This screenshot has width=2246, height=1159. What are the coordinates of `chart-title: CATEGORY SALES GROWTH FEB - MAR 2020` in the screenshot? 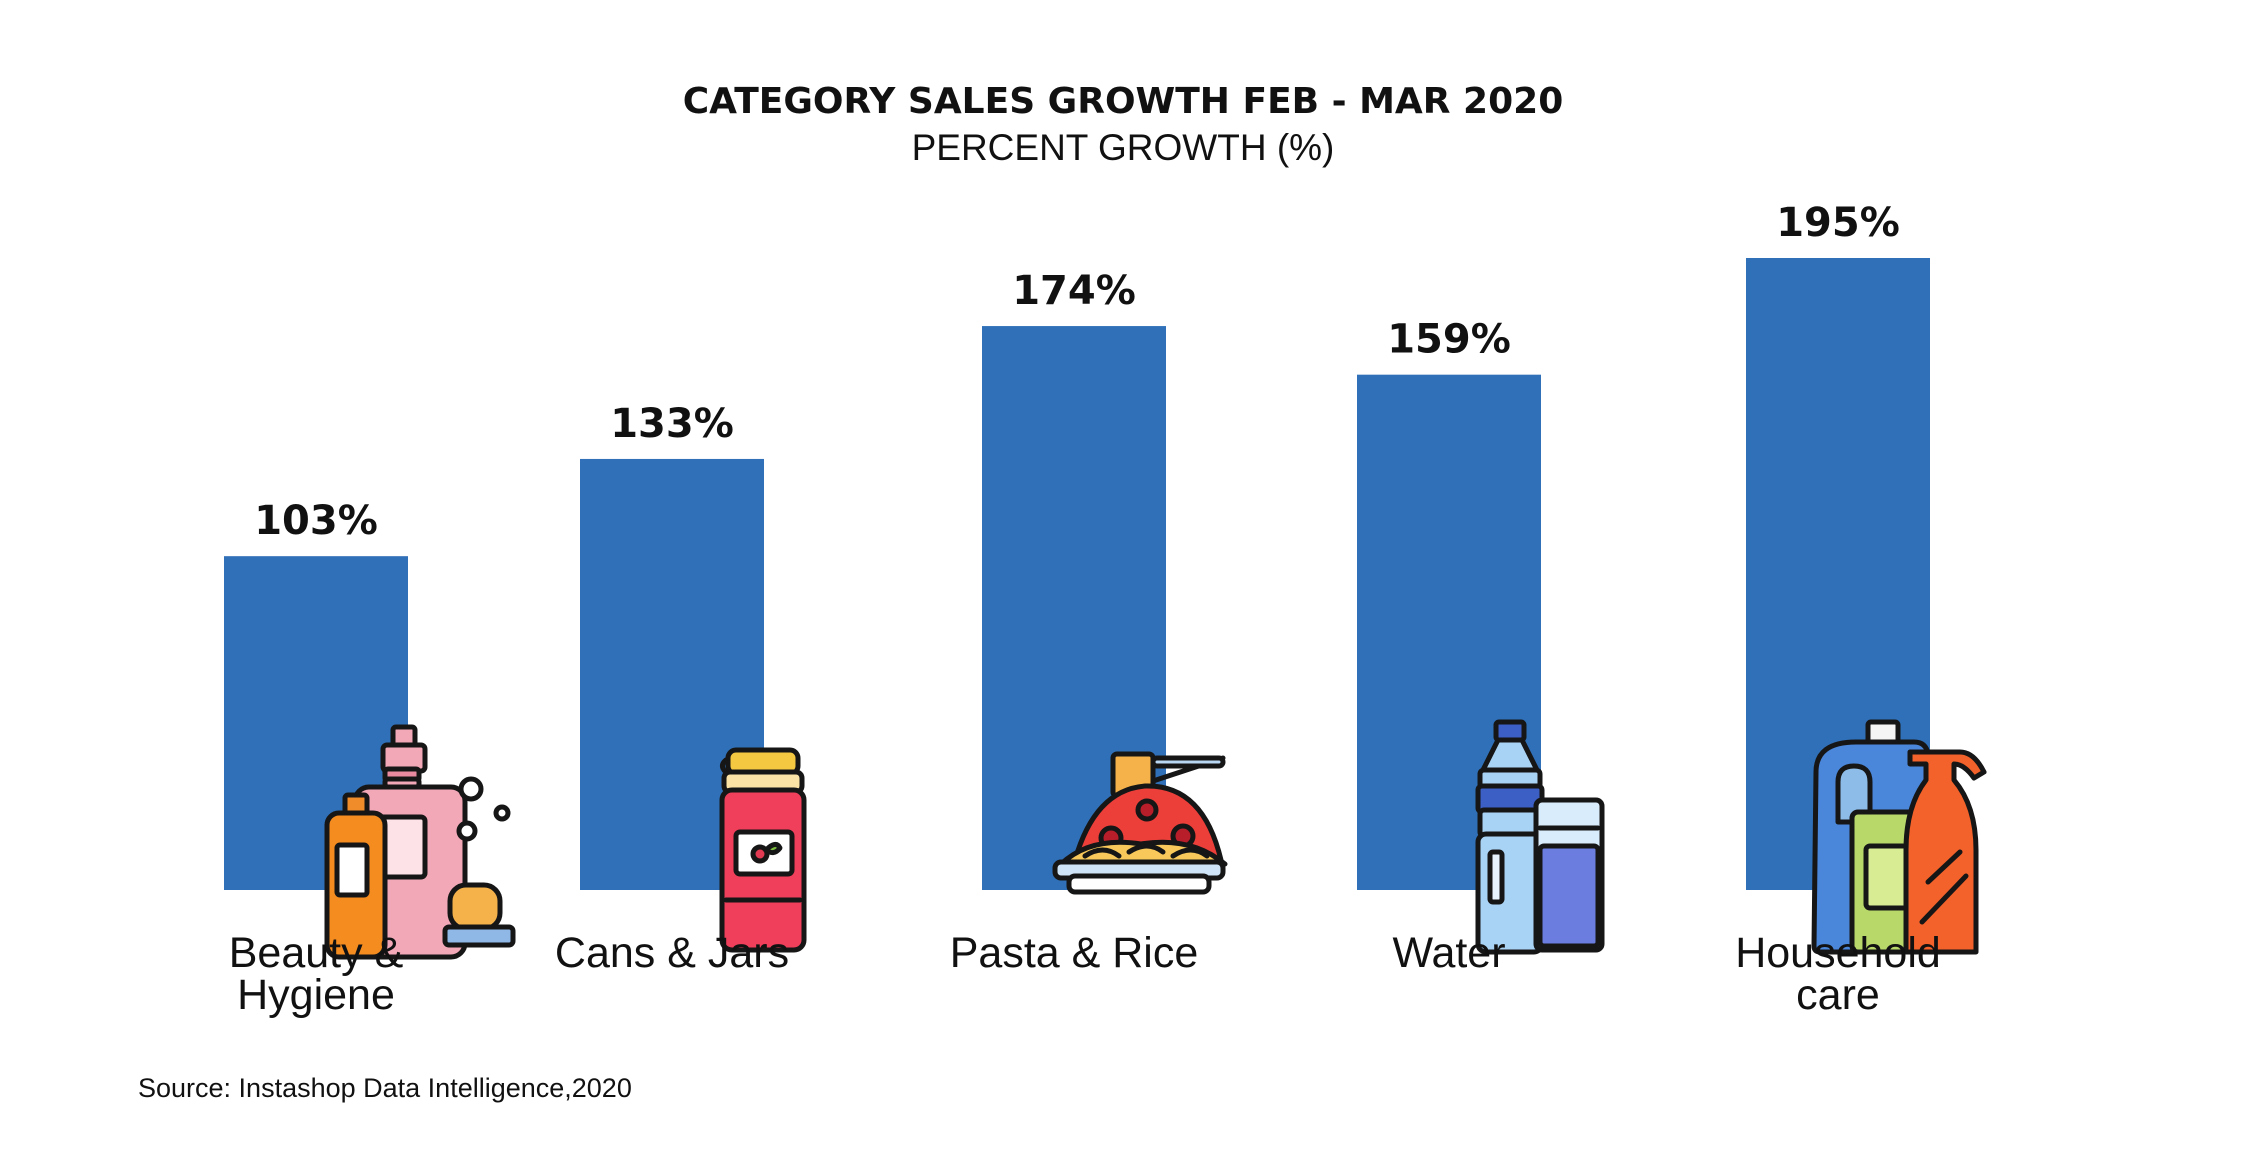 It's located at (1123, 101).